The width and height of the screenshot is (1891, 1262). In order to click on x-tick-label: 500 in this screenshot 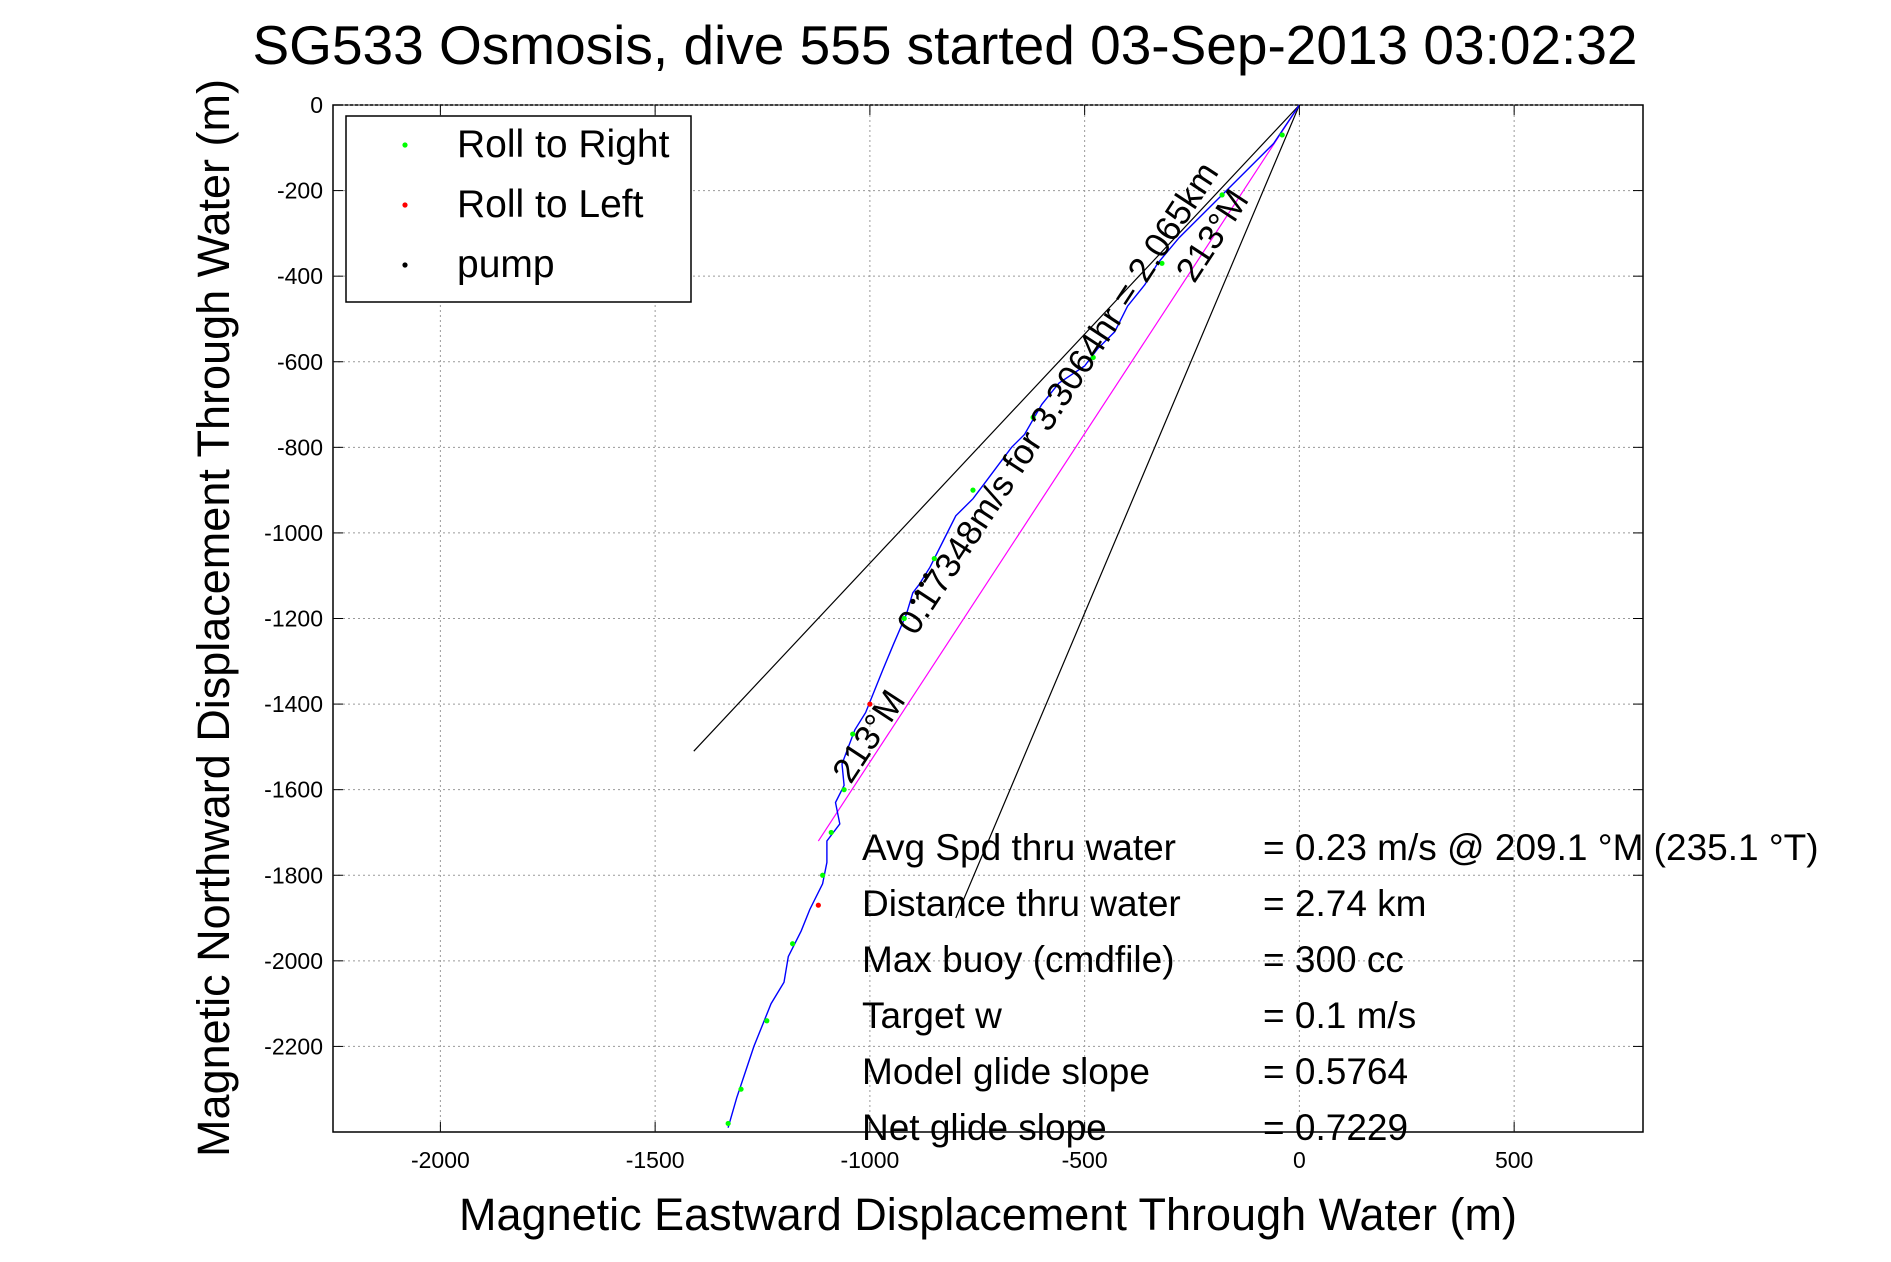, I will do `click(1514, 1160)`.